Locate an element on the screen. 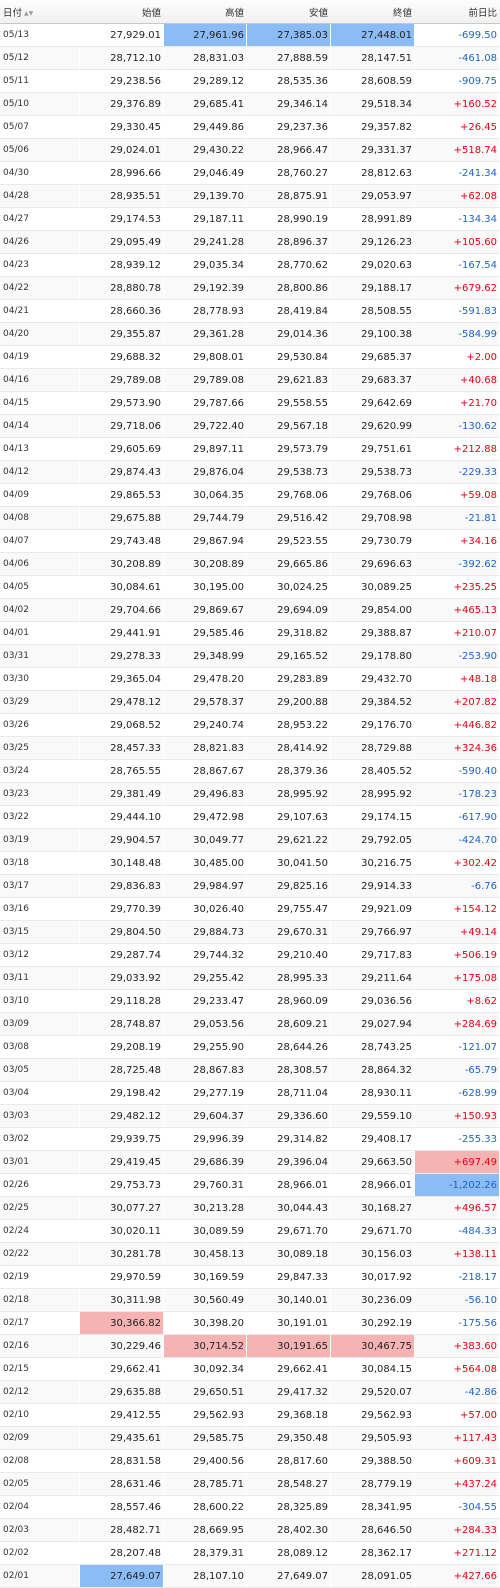 The width and height of the screenshot is (500, 1588). cell-change: -218.17 is located at coordinates (457, 1277).